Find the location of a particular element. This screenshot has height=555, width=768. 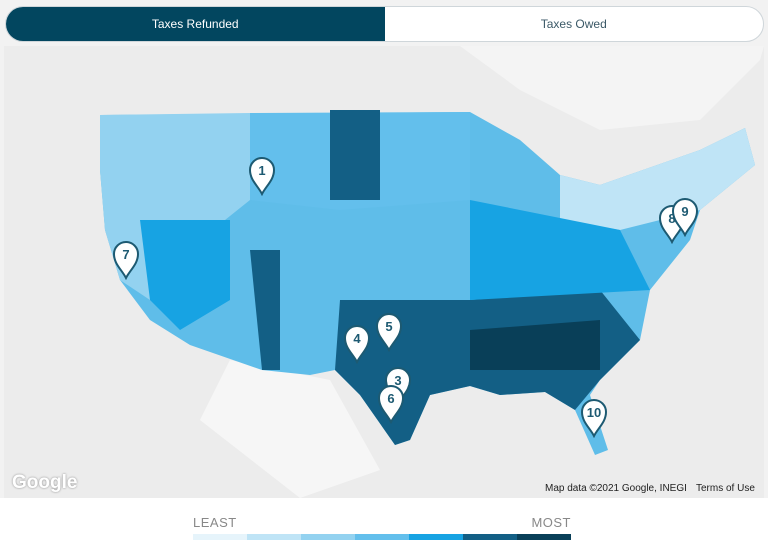

map-pin-icon: 10 is located at coordinates (594, 419).